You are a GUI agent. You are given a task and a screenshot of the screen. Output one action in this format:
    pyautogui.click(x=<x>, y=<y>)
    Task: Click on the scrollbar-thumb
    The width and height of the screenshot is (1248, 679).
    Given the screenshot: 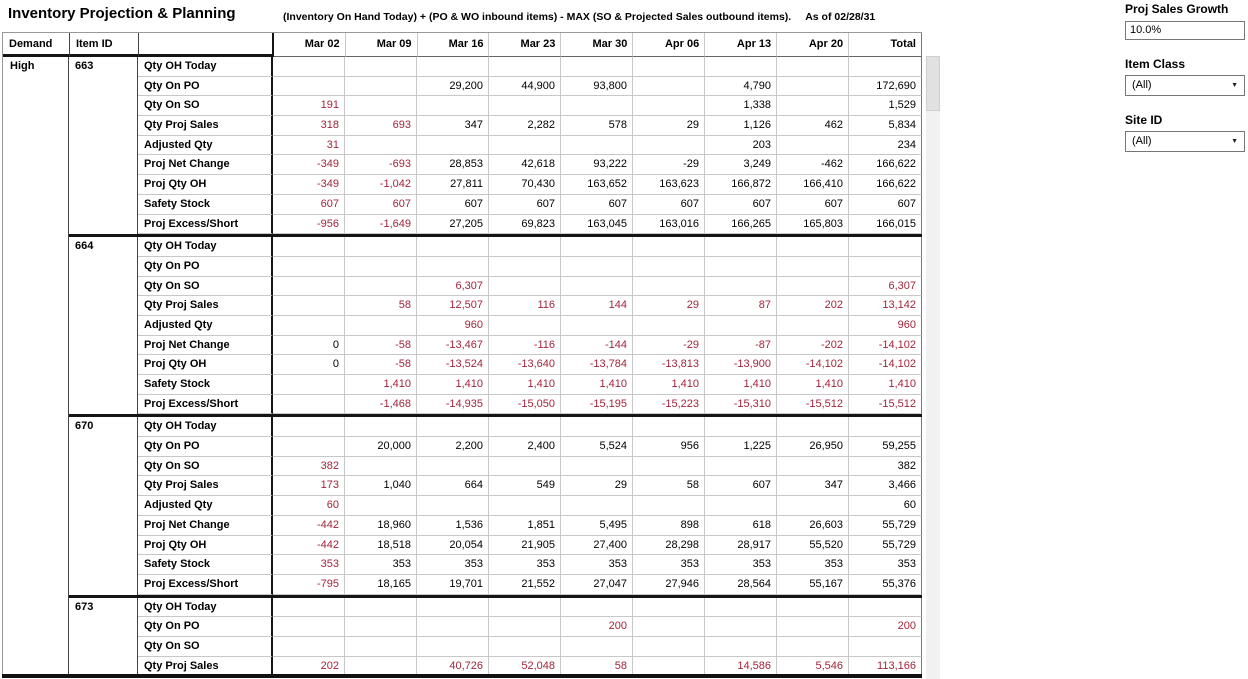 What is the action you would take?
    pyautogui.click(x=933, y=83)
    